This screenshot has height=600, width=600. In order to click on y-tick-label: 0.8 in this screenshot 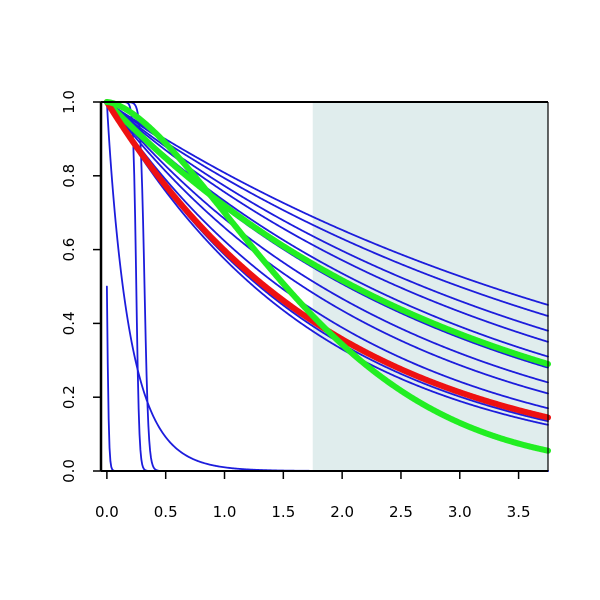, I will do `click(69, 176)`.